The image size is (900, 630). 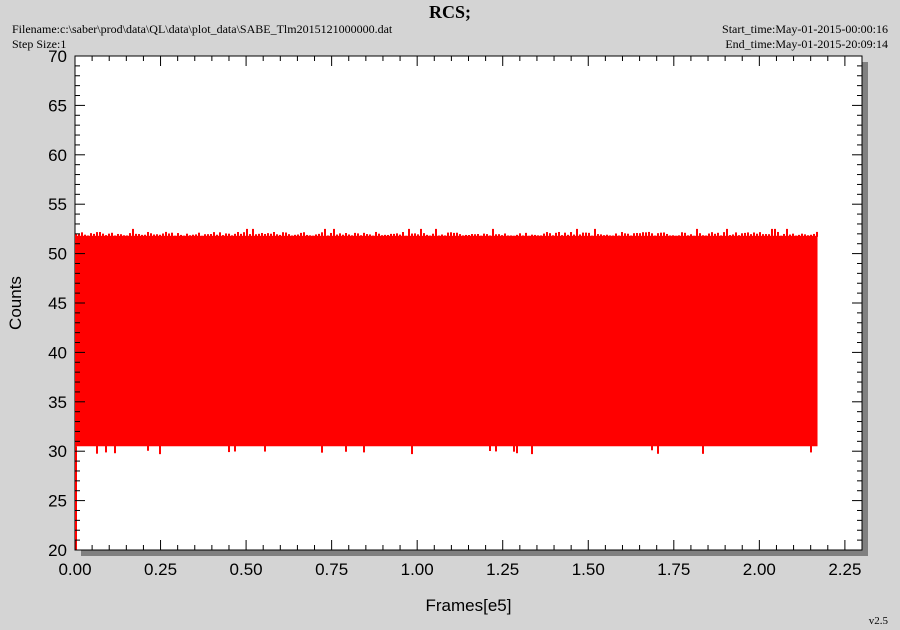 What do you see at coordinates (57, 501) in the screenshot?
I see `y-tick-label: 25` at bounding box center [57, 501].